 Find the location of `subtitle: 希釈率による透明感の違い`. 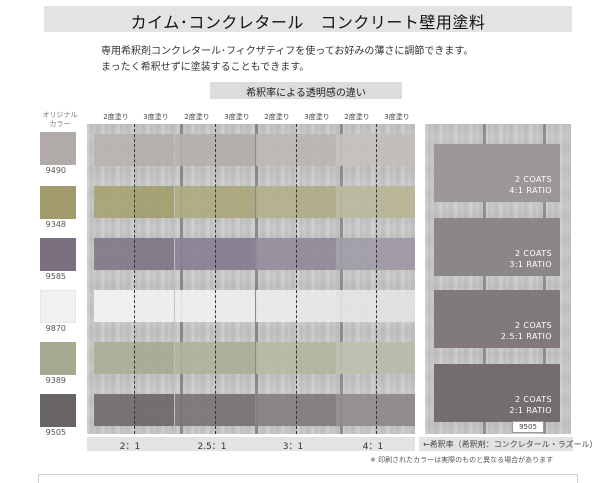

subtitle: 希釈率による透明感の違い is located at coordinates (306, 93).